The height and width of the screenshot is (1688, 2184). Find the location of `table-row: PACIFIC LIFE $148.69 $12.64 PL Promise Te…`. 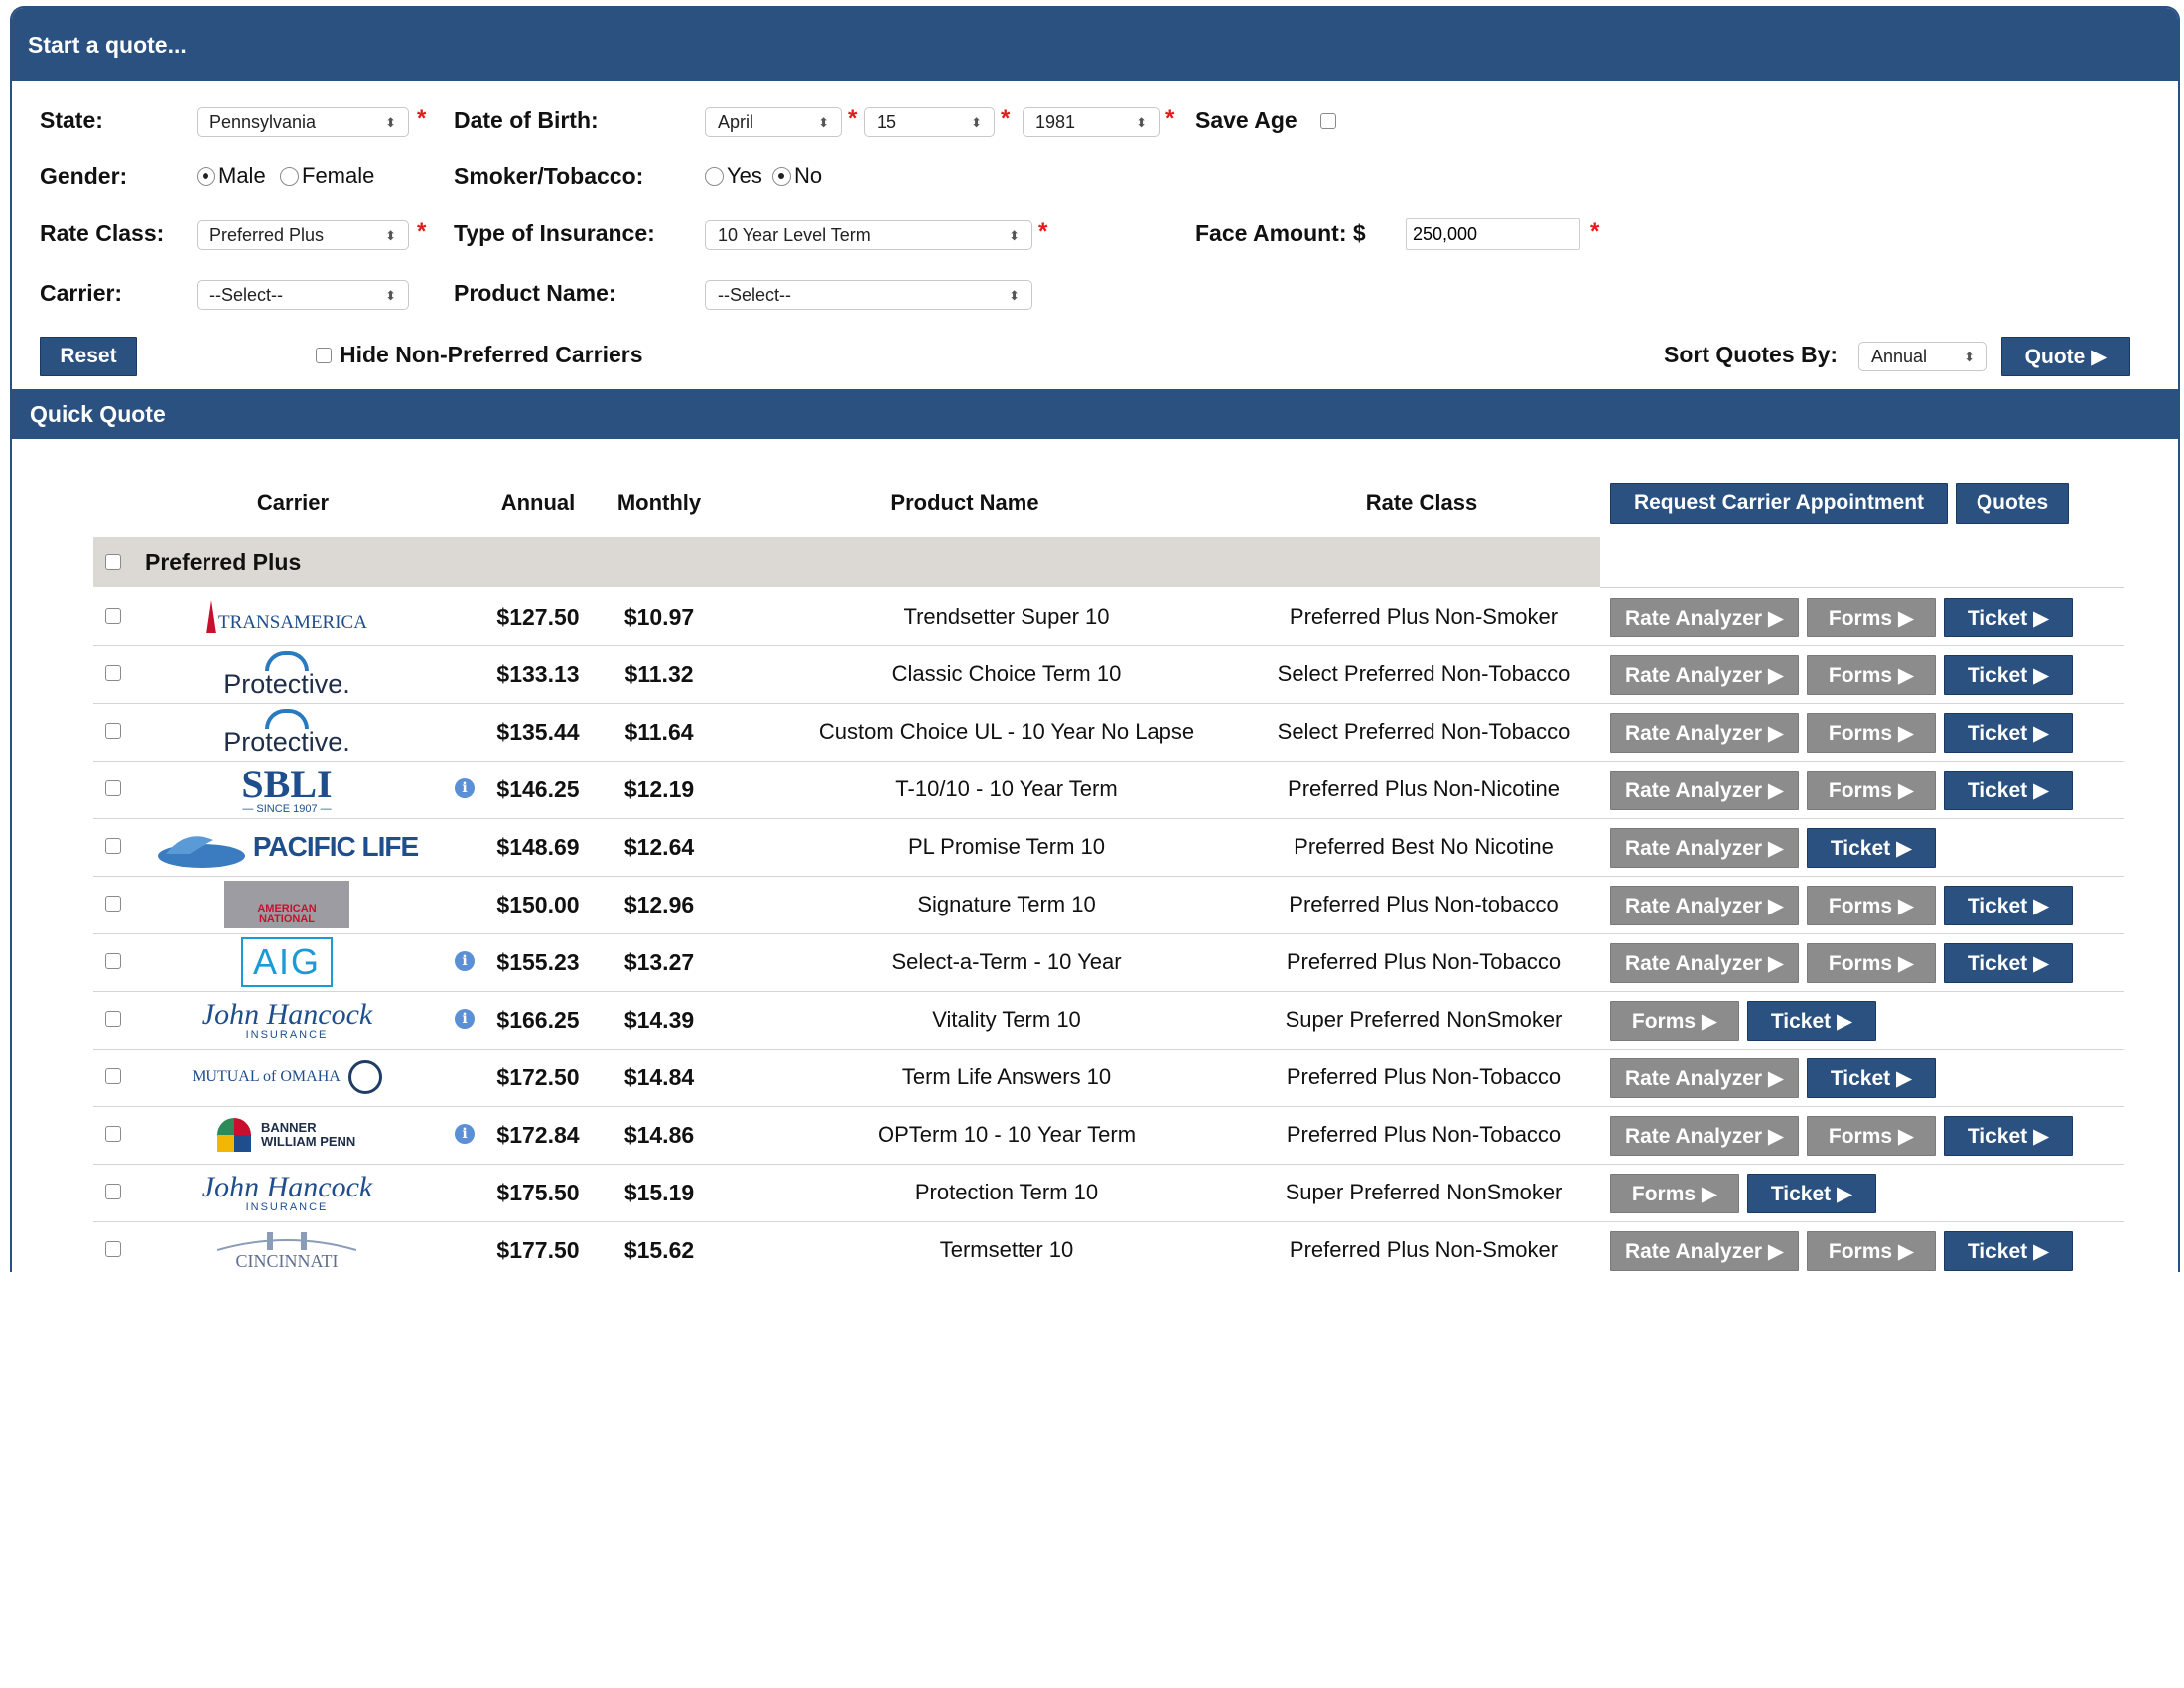

table-row: PACIFIC LIFE $148.69 $12.64 PL Promise Te… is located at coordinates (1108, 847).